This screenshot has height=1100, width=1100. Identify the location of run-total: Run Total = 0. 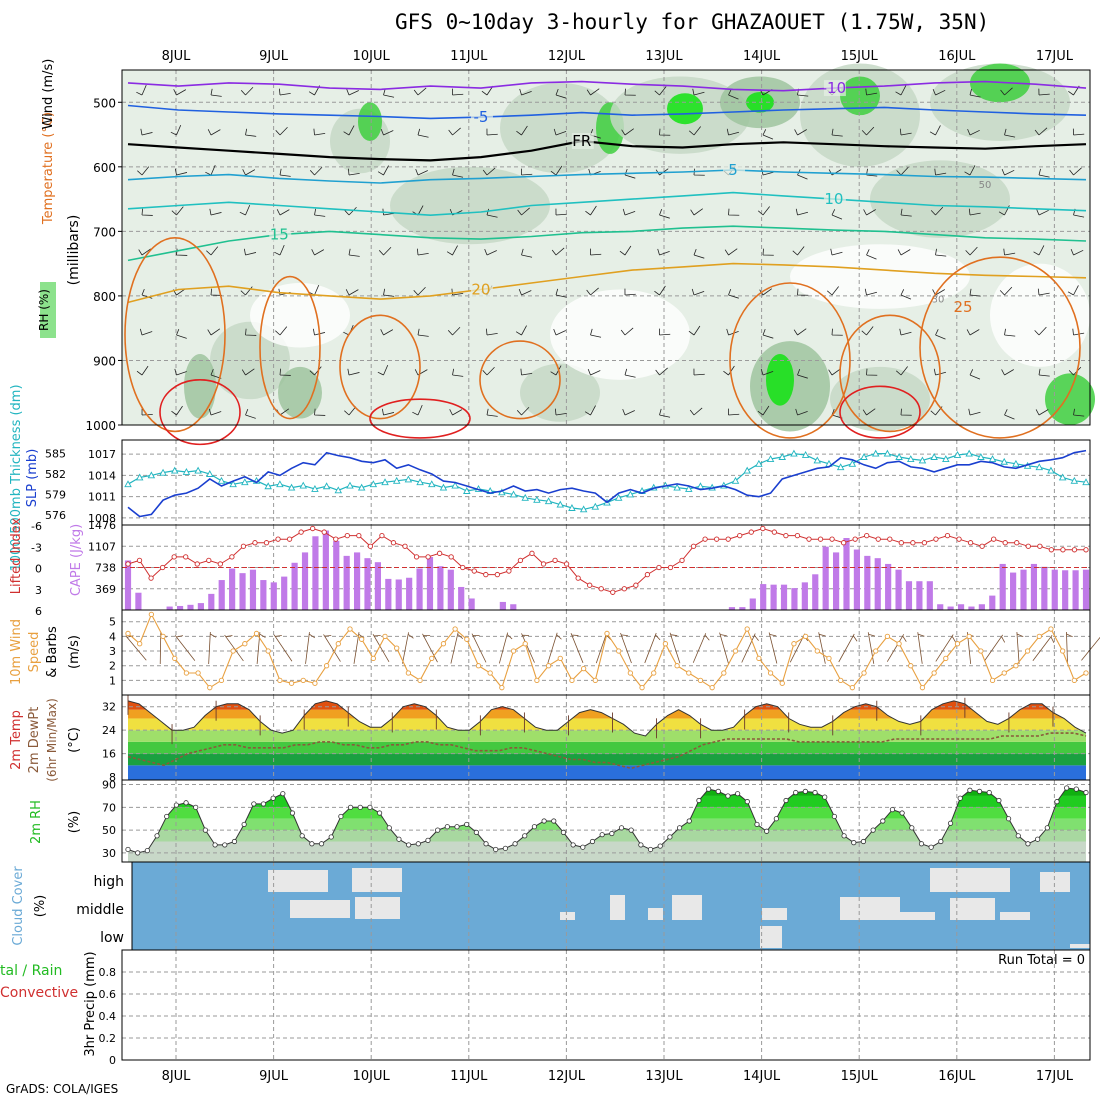
(1041, 960).